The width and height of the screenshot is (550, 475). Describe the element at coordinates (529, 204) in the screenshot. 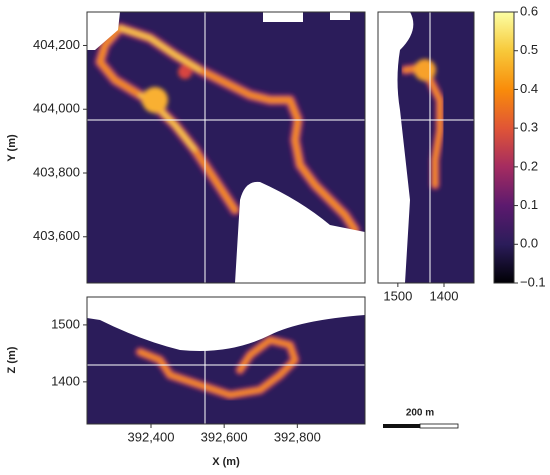

I see `y-tick-label: 0.1` at that location.